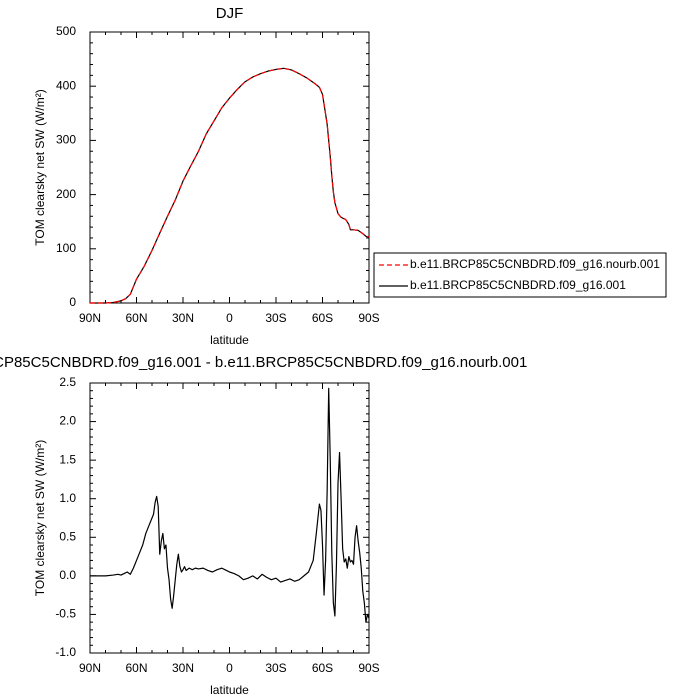 This screenshot has width=700, height=700. What do you see at coordinates (67, 498) in the screenshot?
I see `y-tick-label: 1.0` at bounding box center [67, 498].